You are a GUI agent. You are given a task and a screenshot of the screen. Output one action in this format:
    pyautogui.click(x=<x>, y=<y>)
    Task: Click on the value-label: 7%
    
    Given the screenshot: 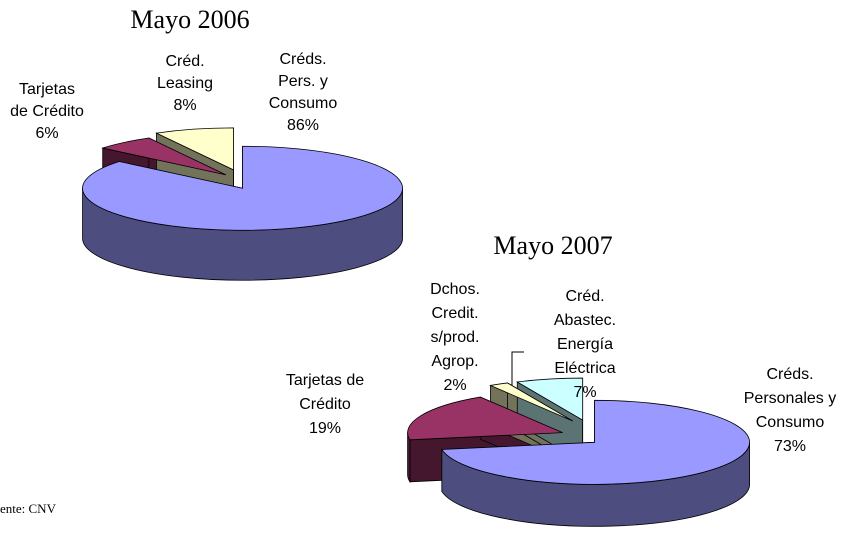 What is the action you would take?
    pyautogui.click(x=584, y=392)
    